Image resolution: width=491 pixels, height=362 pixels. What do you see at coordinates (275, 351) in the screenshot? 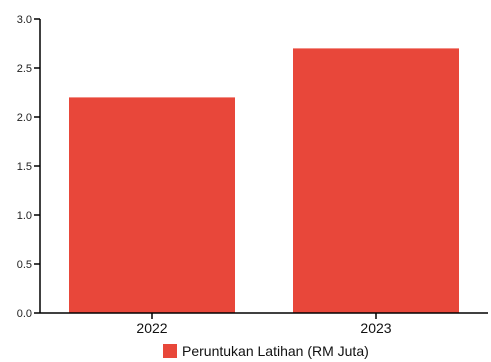
I see `legend-label: Peruntukan Latihan (RM Juta)` at bounding box center [275, 351].